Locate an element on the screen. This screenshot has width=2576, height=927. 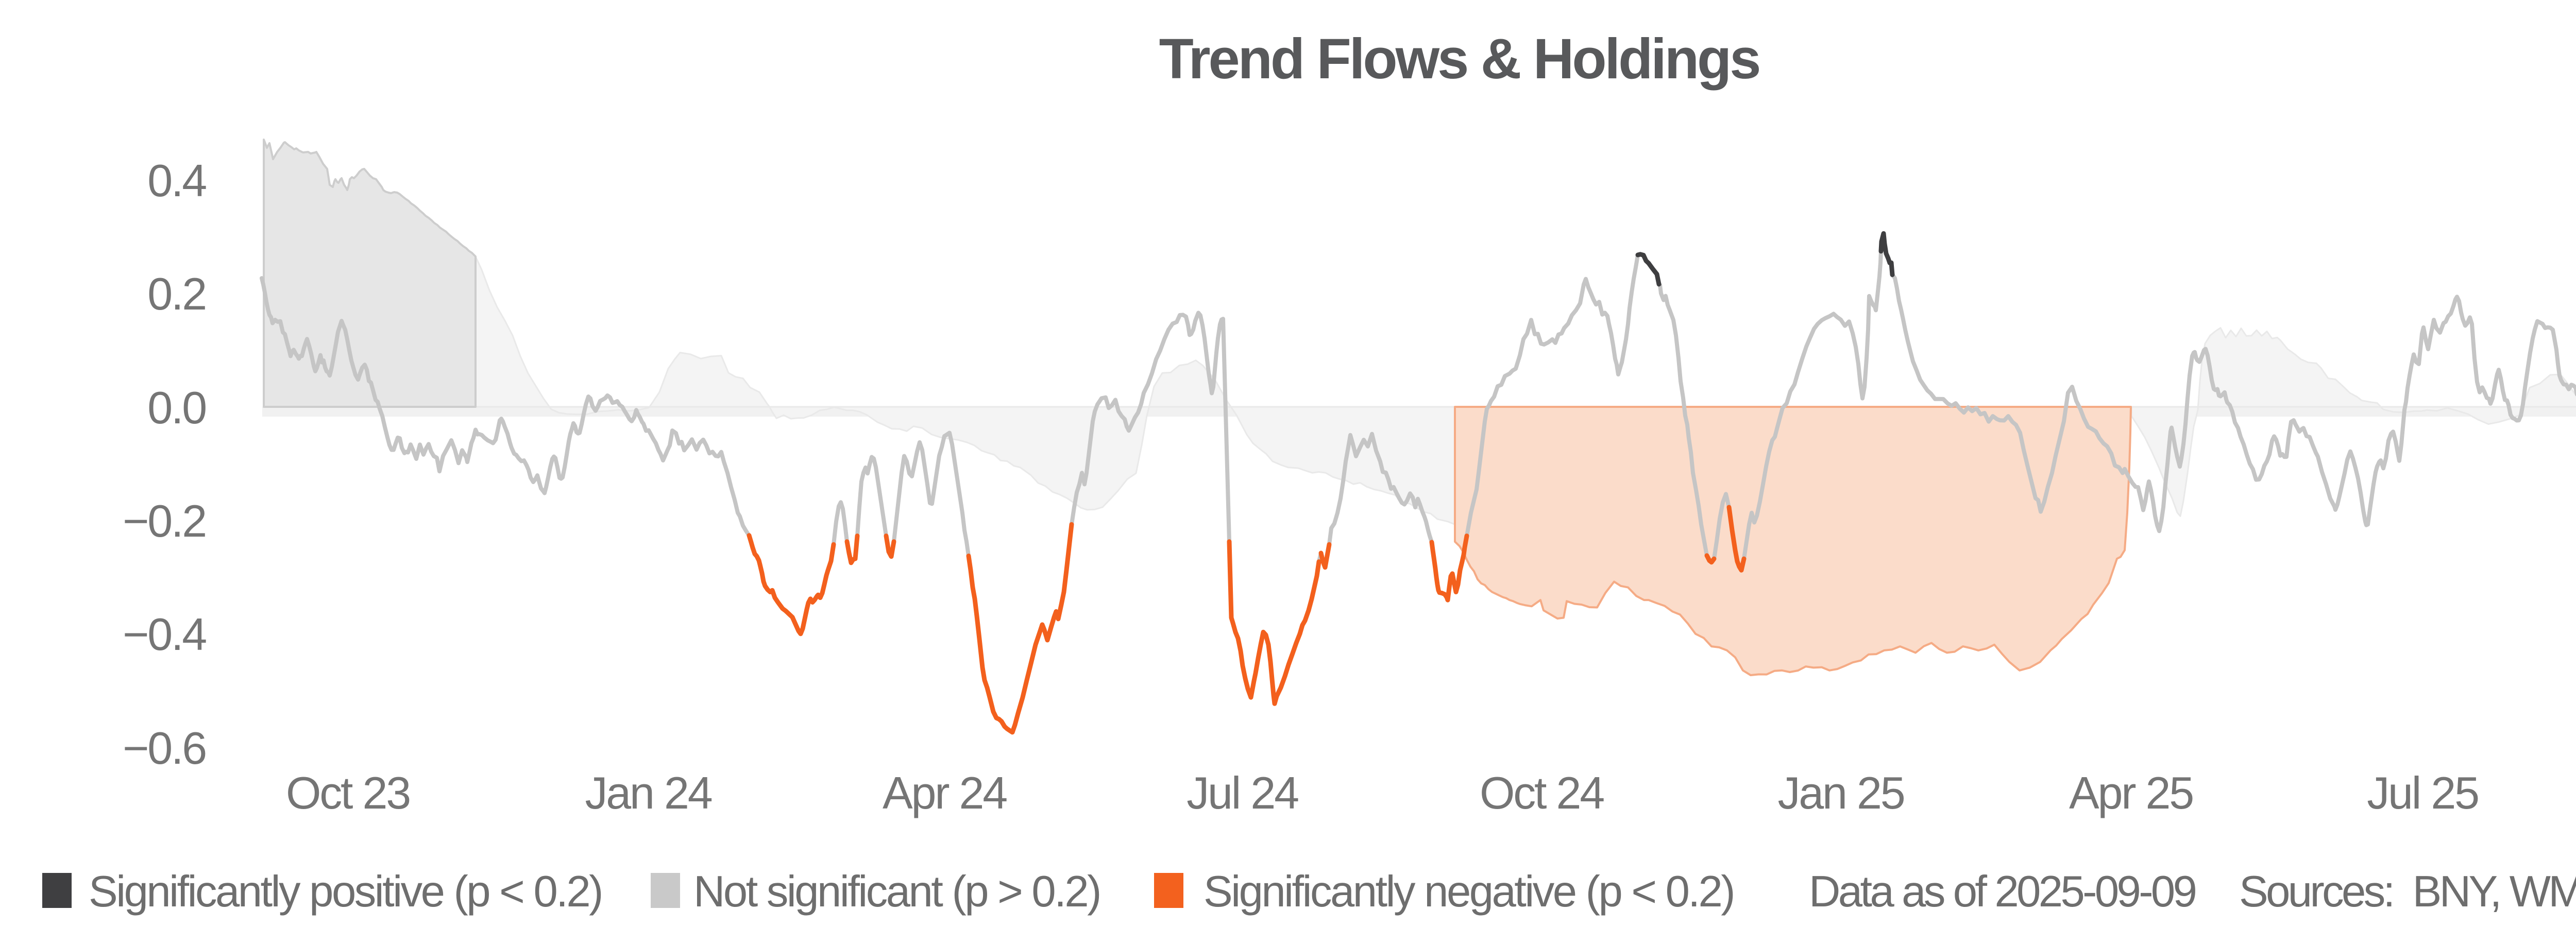
svg-text: Oct 23 is located at coordinates (348, 792).